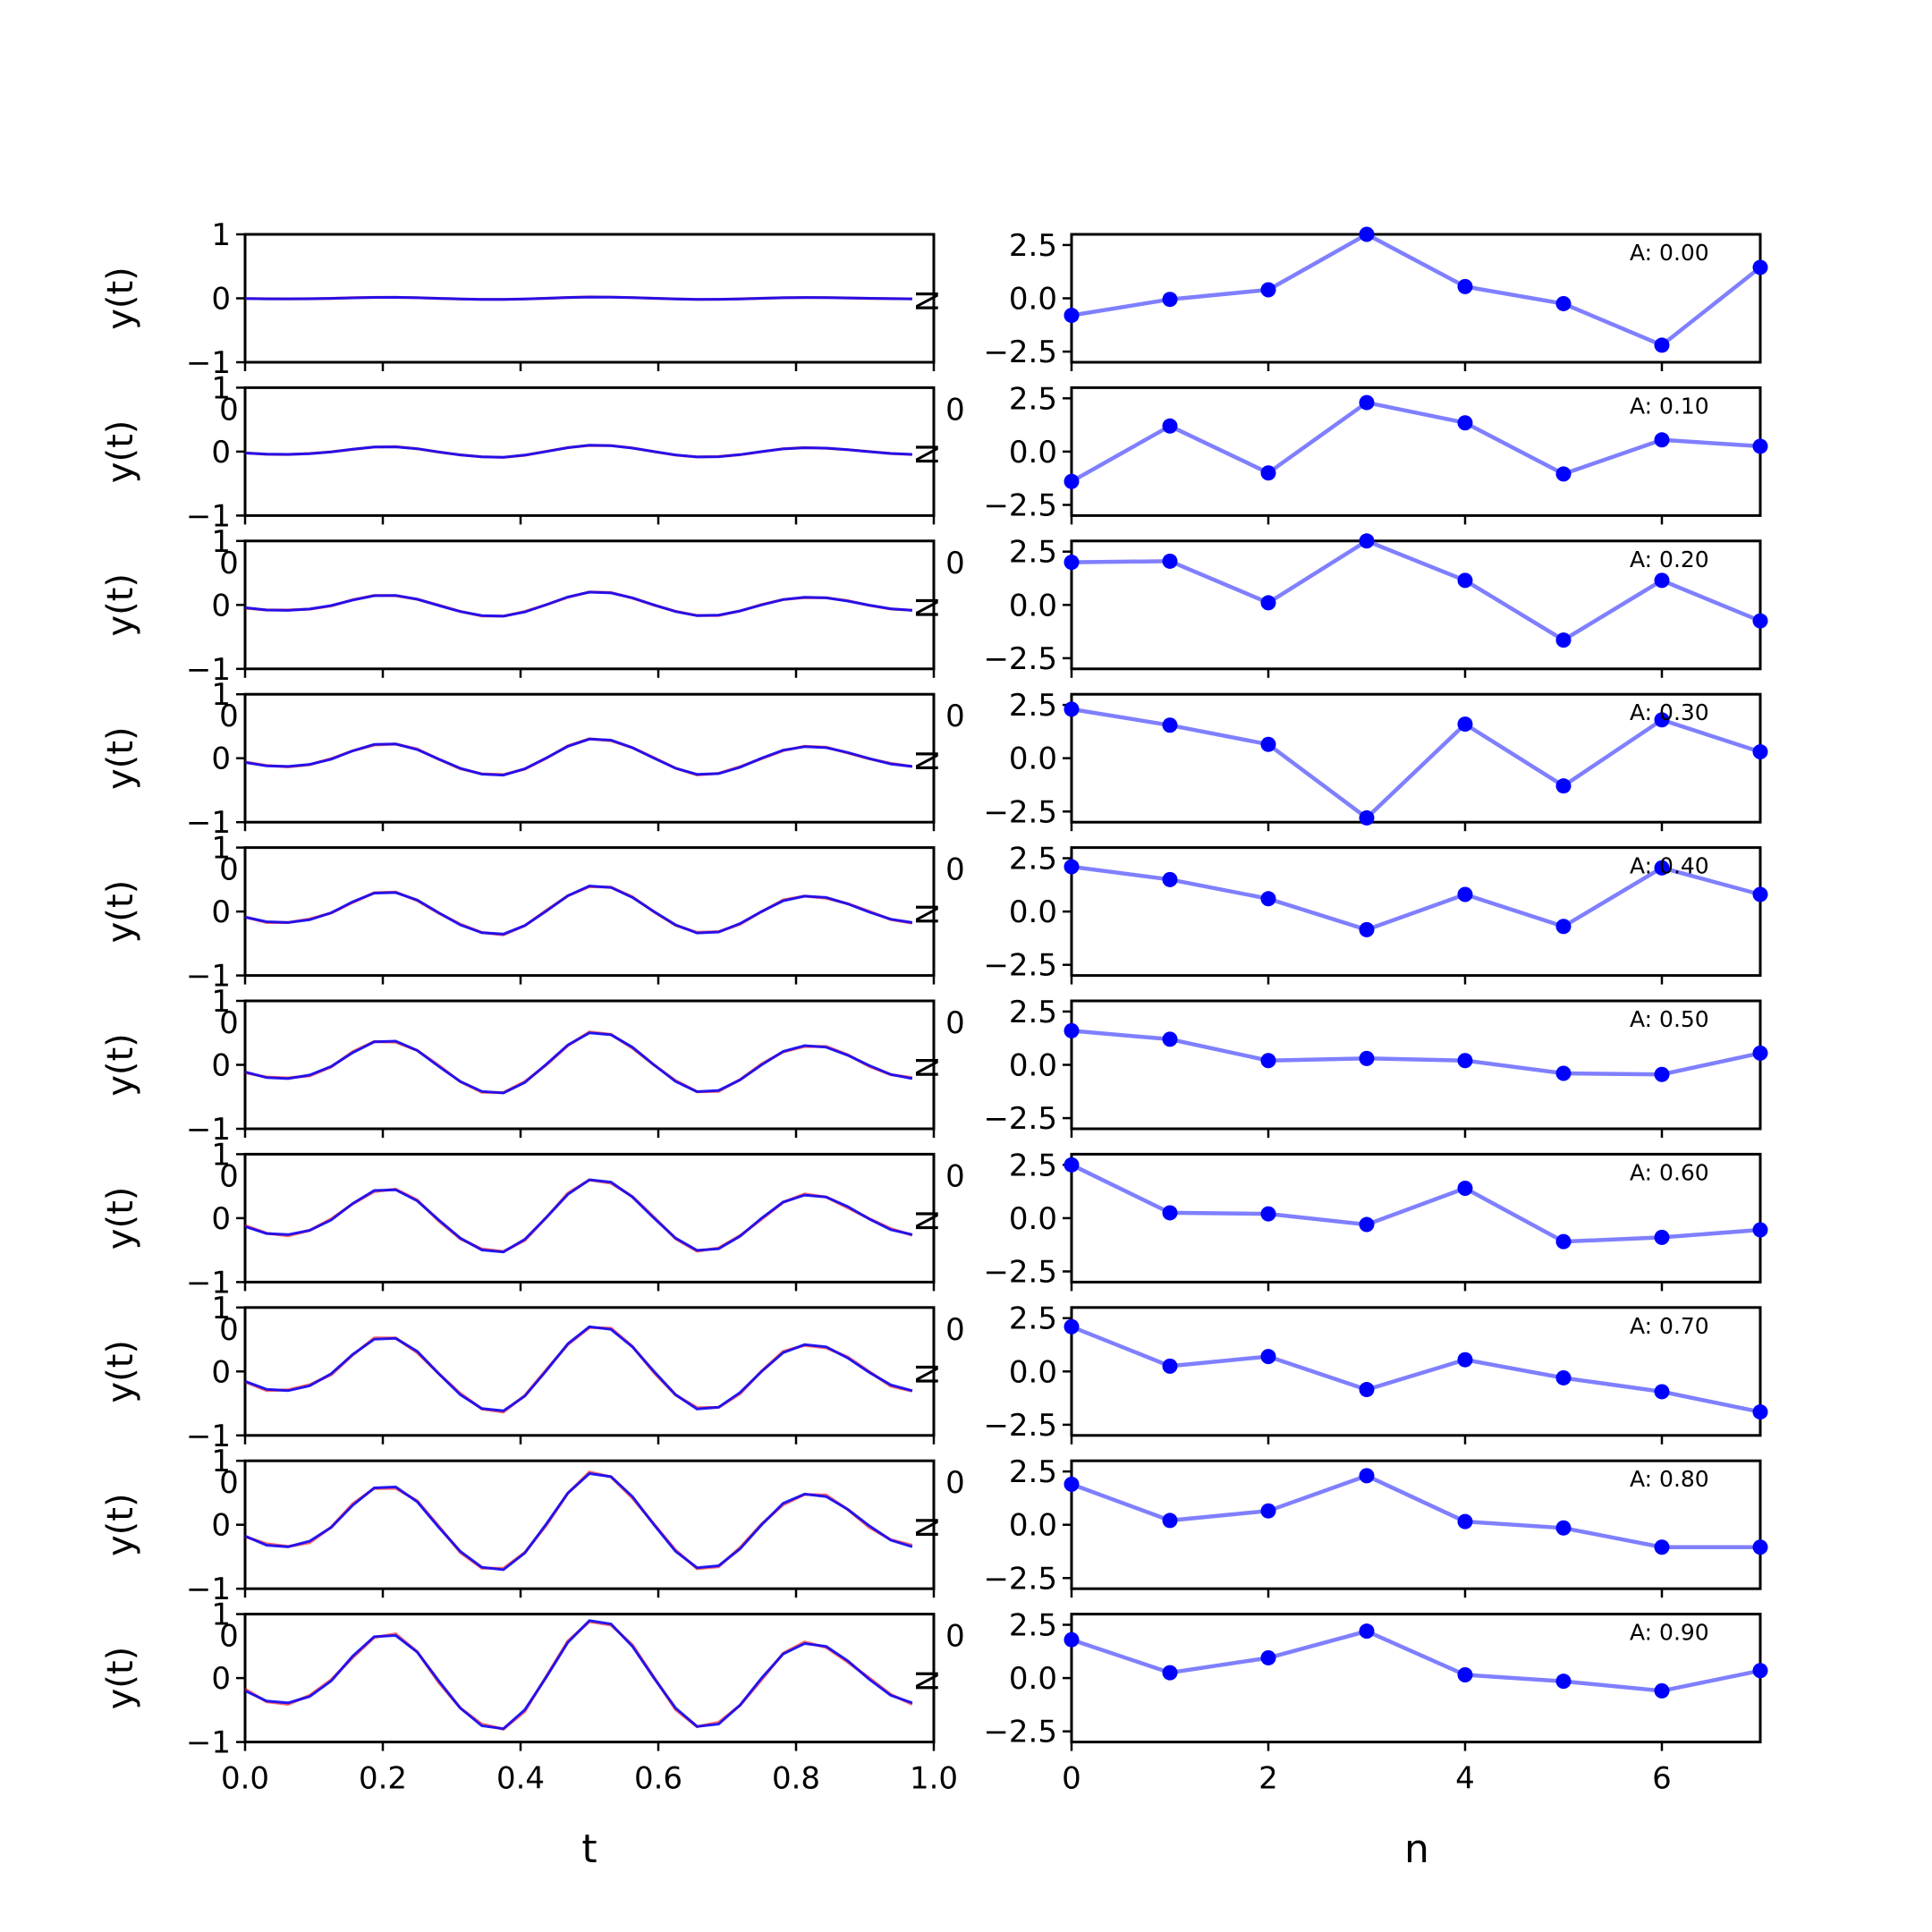 The height and width of the screenshot is (1932, 1932). What do you see at coordinates (1356, 1220) in the screenshot?
I see `right-subplot: −2.5 0.0 2.5 0 A: 0.60` at bounding box center [1356, 1220].